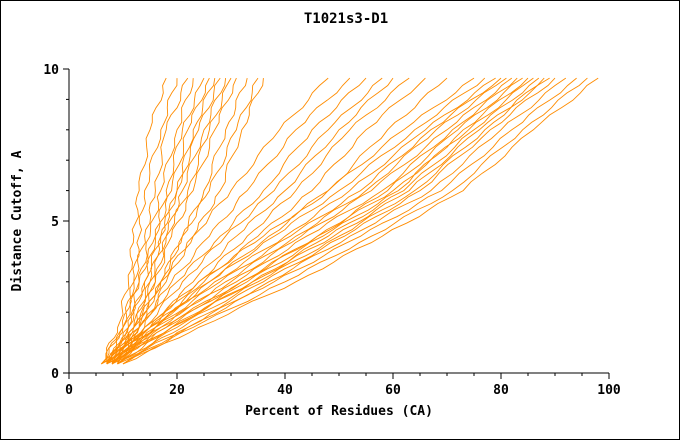 The image size is (680, 441). What do you see at coordinates (609, 390) in the screenshot?
I see `x-tick-label: 100` at bounding box center [609, 390].